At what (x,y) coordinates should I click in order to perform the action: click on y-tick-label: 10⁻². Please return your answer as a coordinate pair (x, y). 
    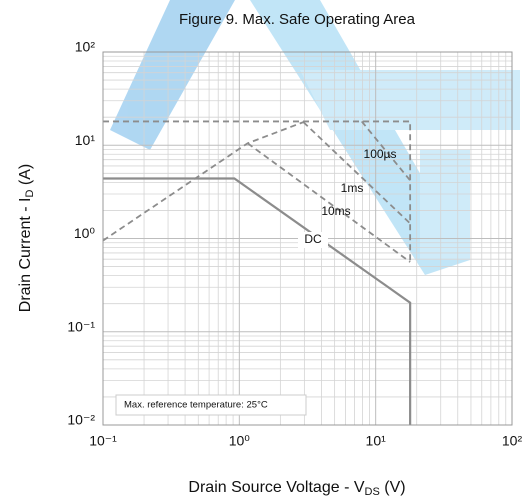
    Looking at the image, I should click on (81, 420).